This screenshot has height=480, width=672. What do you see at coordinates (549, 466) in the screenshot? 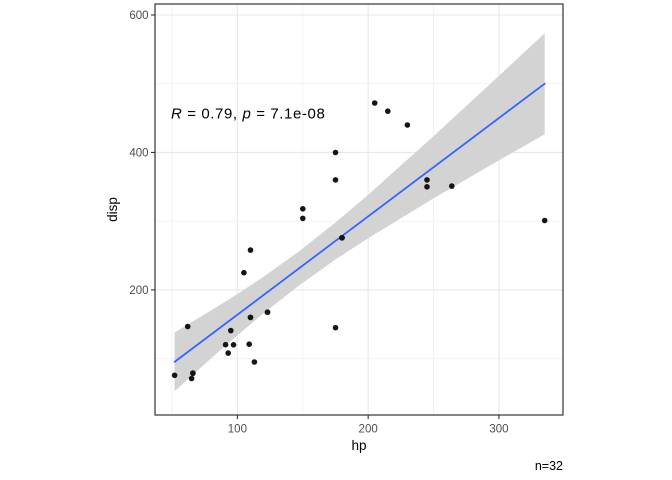
I see `sample-size-footnote: n=32` at bounding box center [549, 466].